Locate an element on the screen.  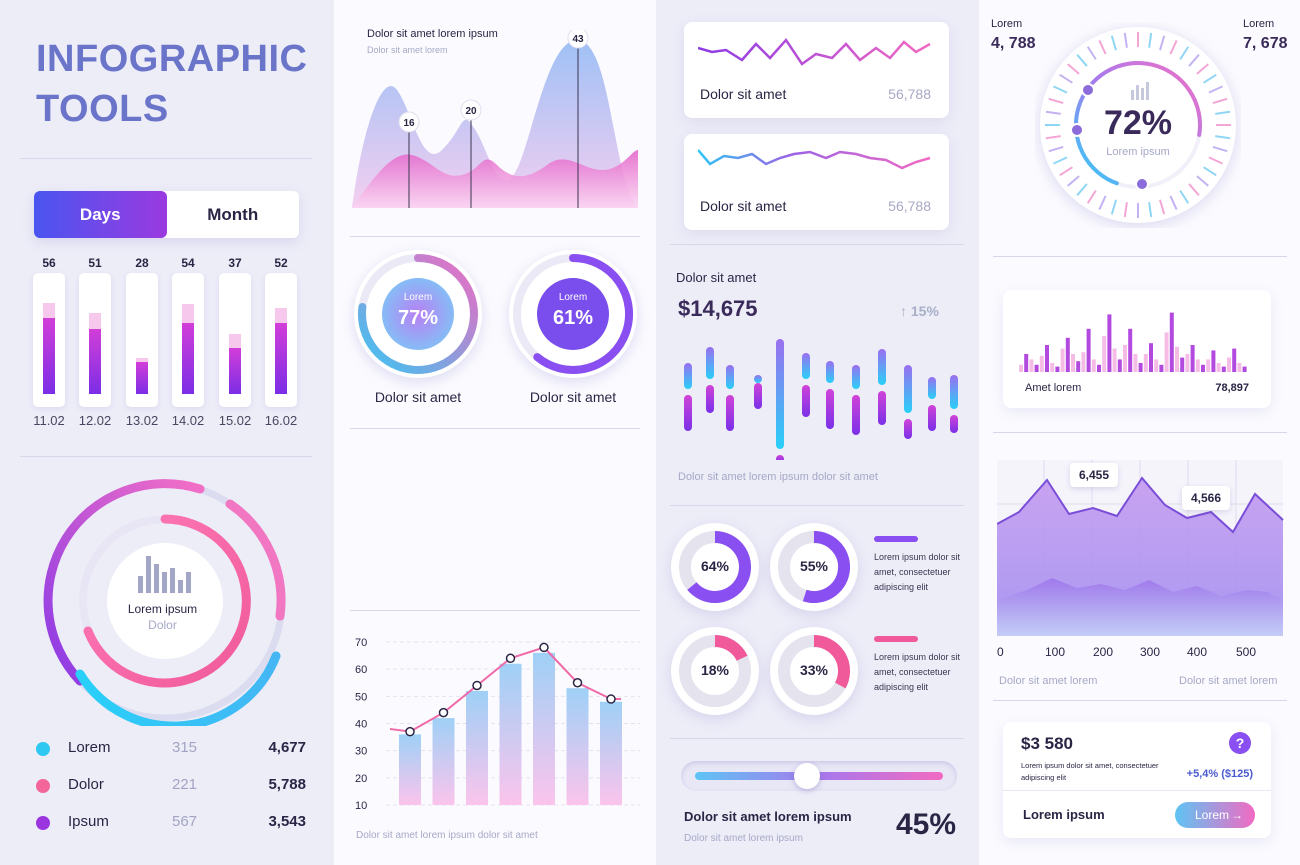
gauge-left-value: 4, 788 is located at coordinates (1013, 43).